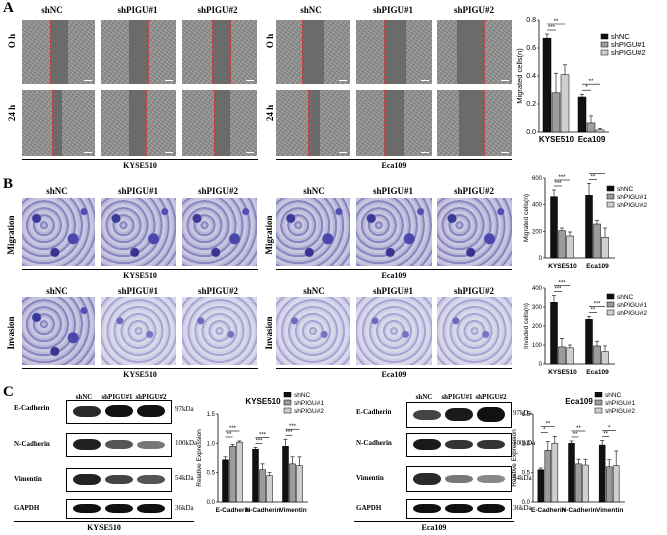  I want to click on col-label-shnc-eca: shNC, so click(311, 10).